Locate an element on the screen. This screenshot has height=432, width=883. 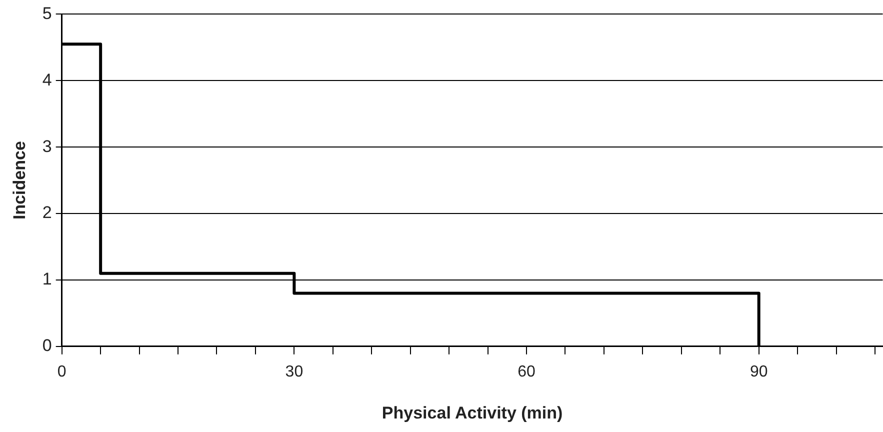
y-tick-label: 3 is located at coordinates (47, 146).